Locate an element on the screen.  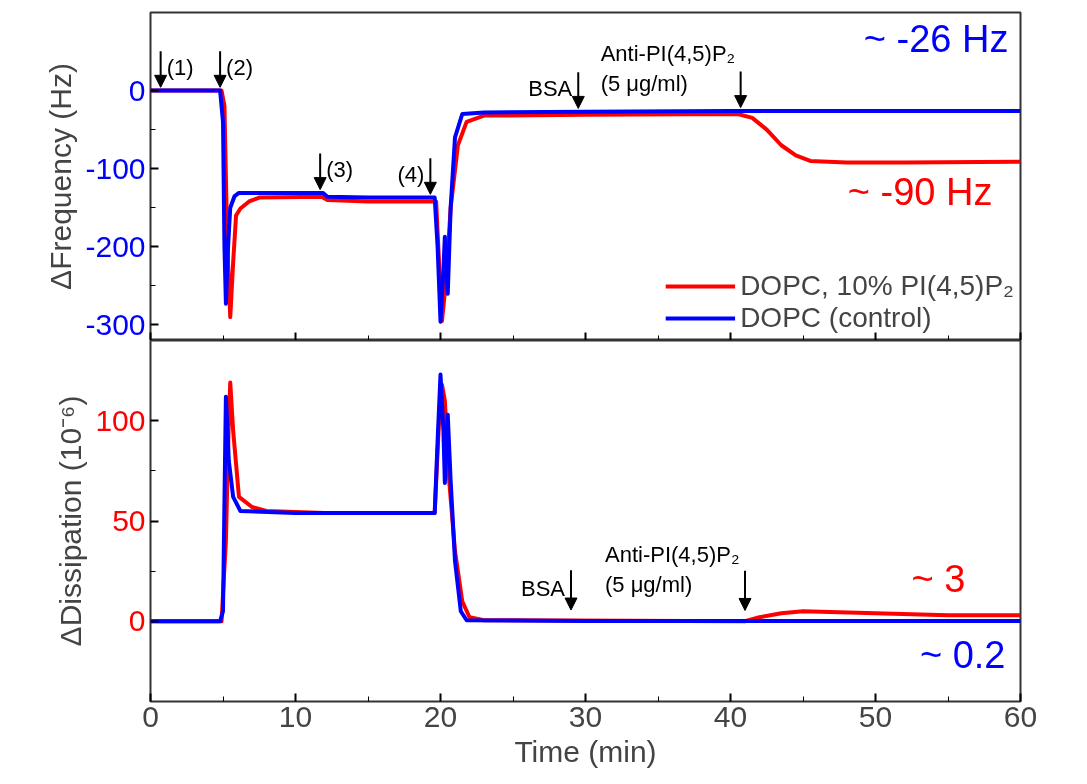
y-axis-title: ΔDissipation (10⁻⁶) is located at coordinates (71, 521).